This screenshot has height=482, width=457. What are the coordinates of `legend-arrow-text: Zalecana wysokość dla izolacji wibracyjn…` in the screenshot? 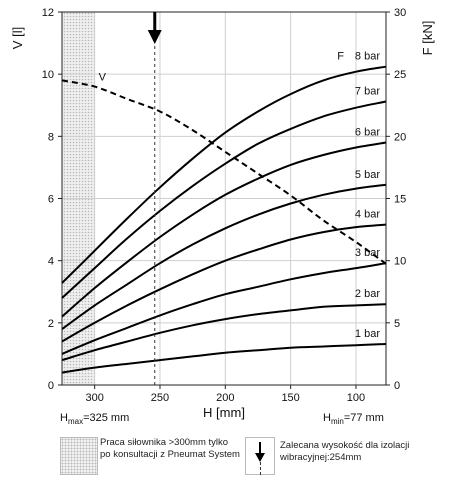 It's located at (345, 451).